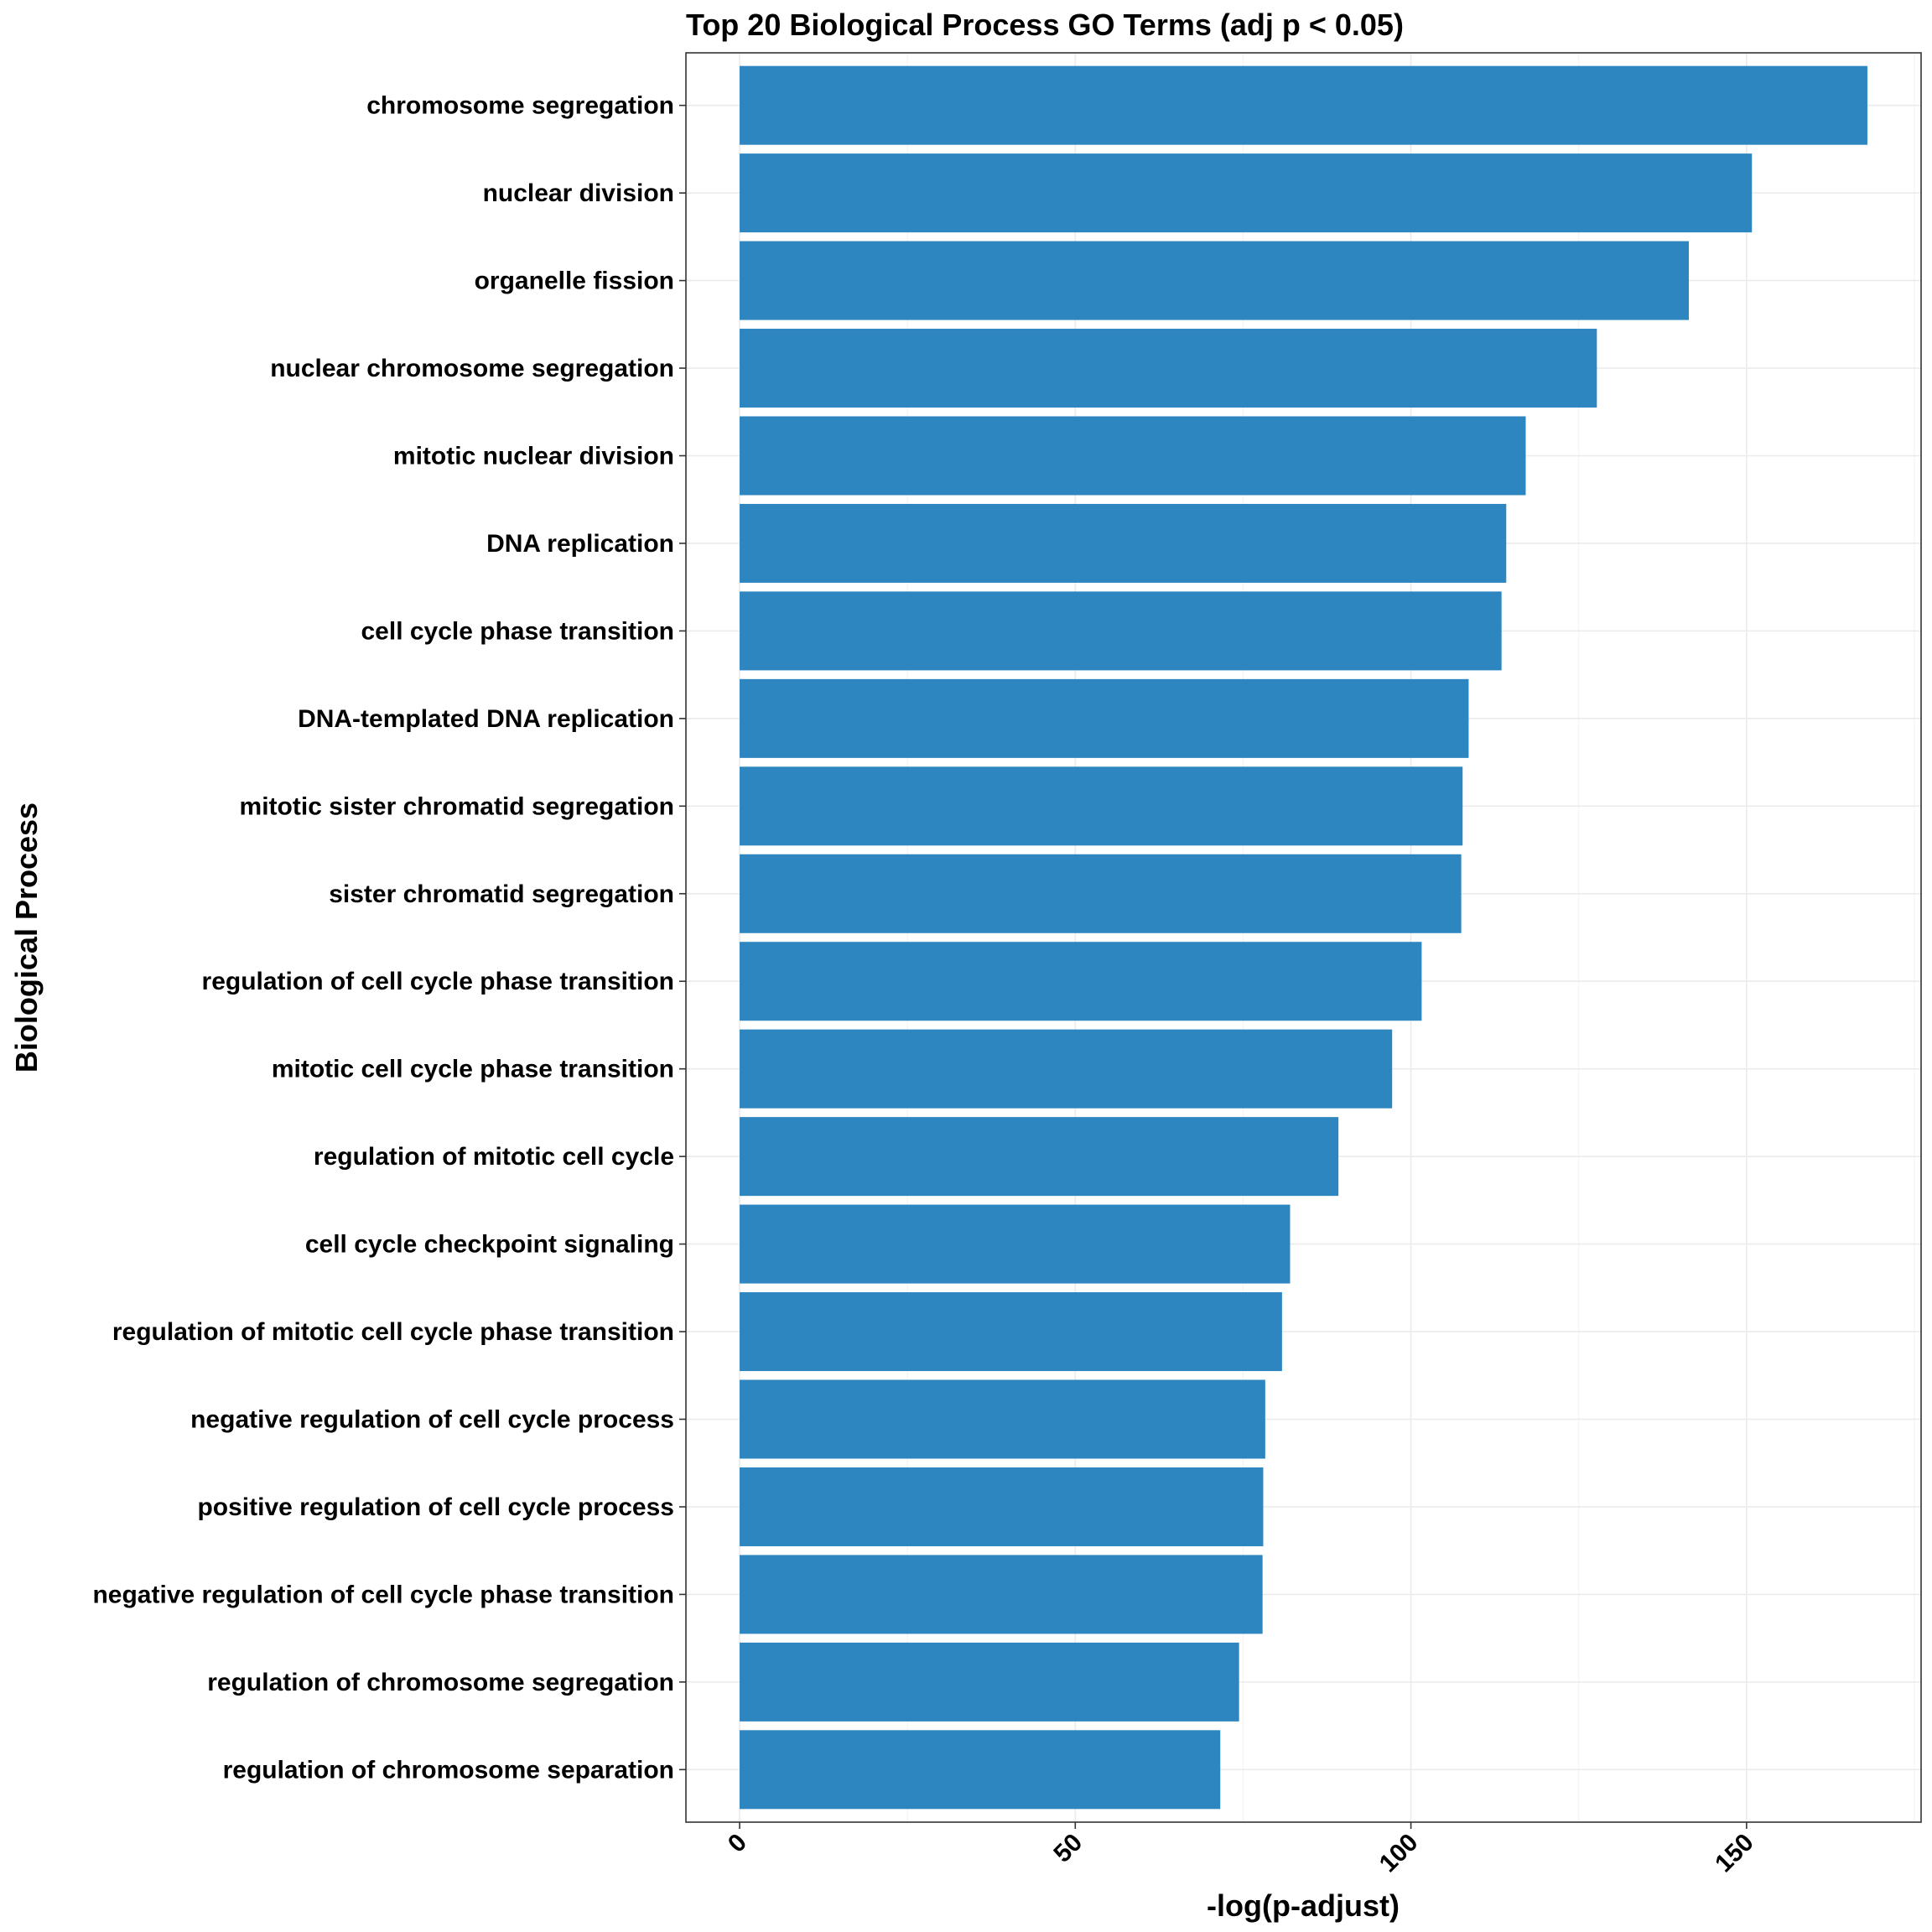 The image size is (1932, 1932). I want to click on category-label: DNA replication, so click(580, 544).